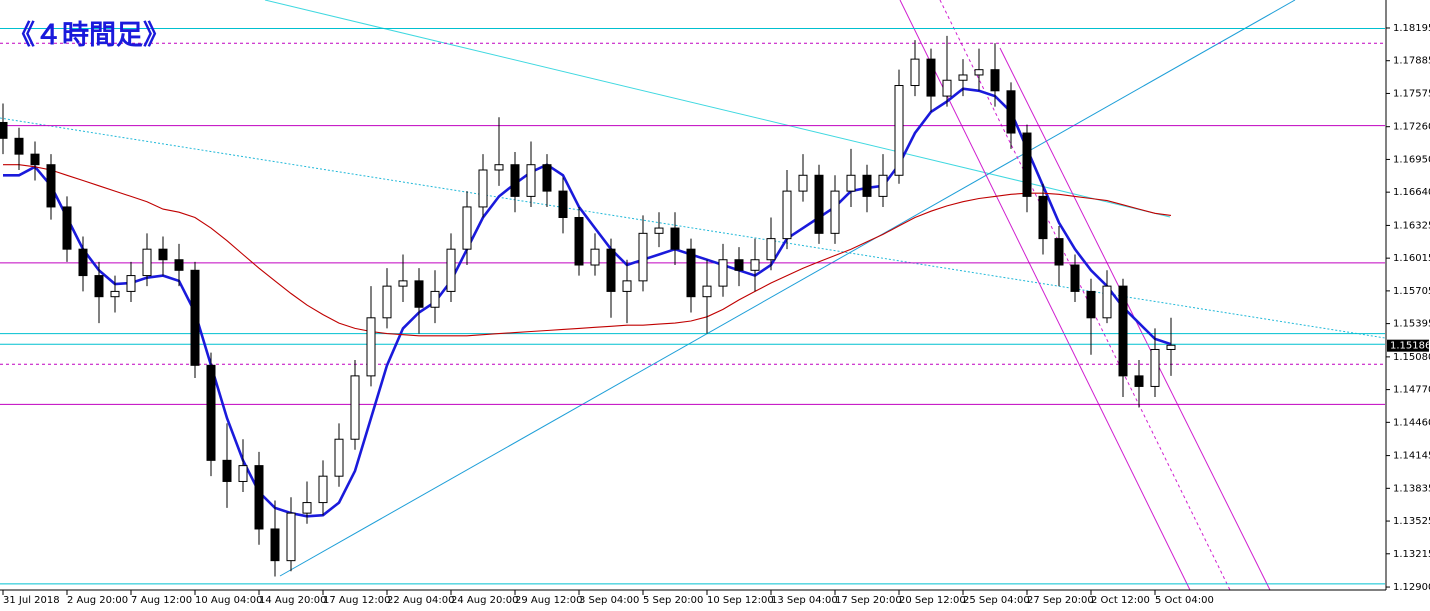 This screenshot has height=611, width=1430. Describe the element at coordinates (1411, 488) in the screenshot. I see `y-tick-label: 1.13835` at that location.